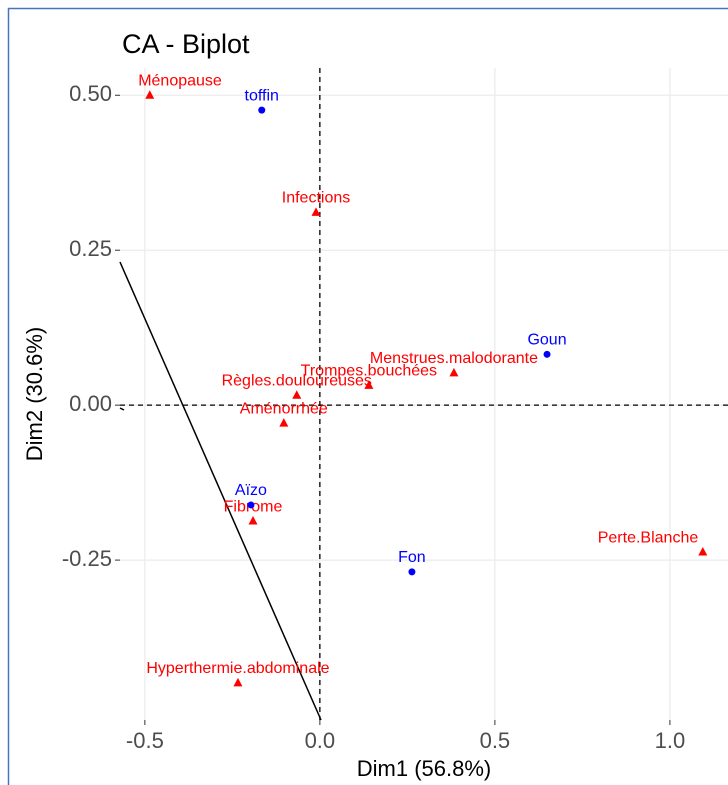 This screenshot has height=785, width=728. I want to click on point-label: Goun, so click(546, 340).